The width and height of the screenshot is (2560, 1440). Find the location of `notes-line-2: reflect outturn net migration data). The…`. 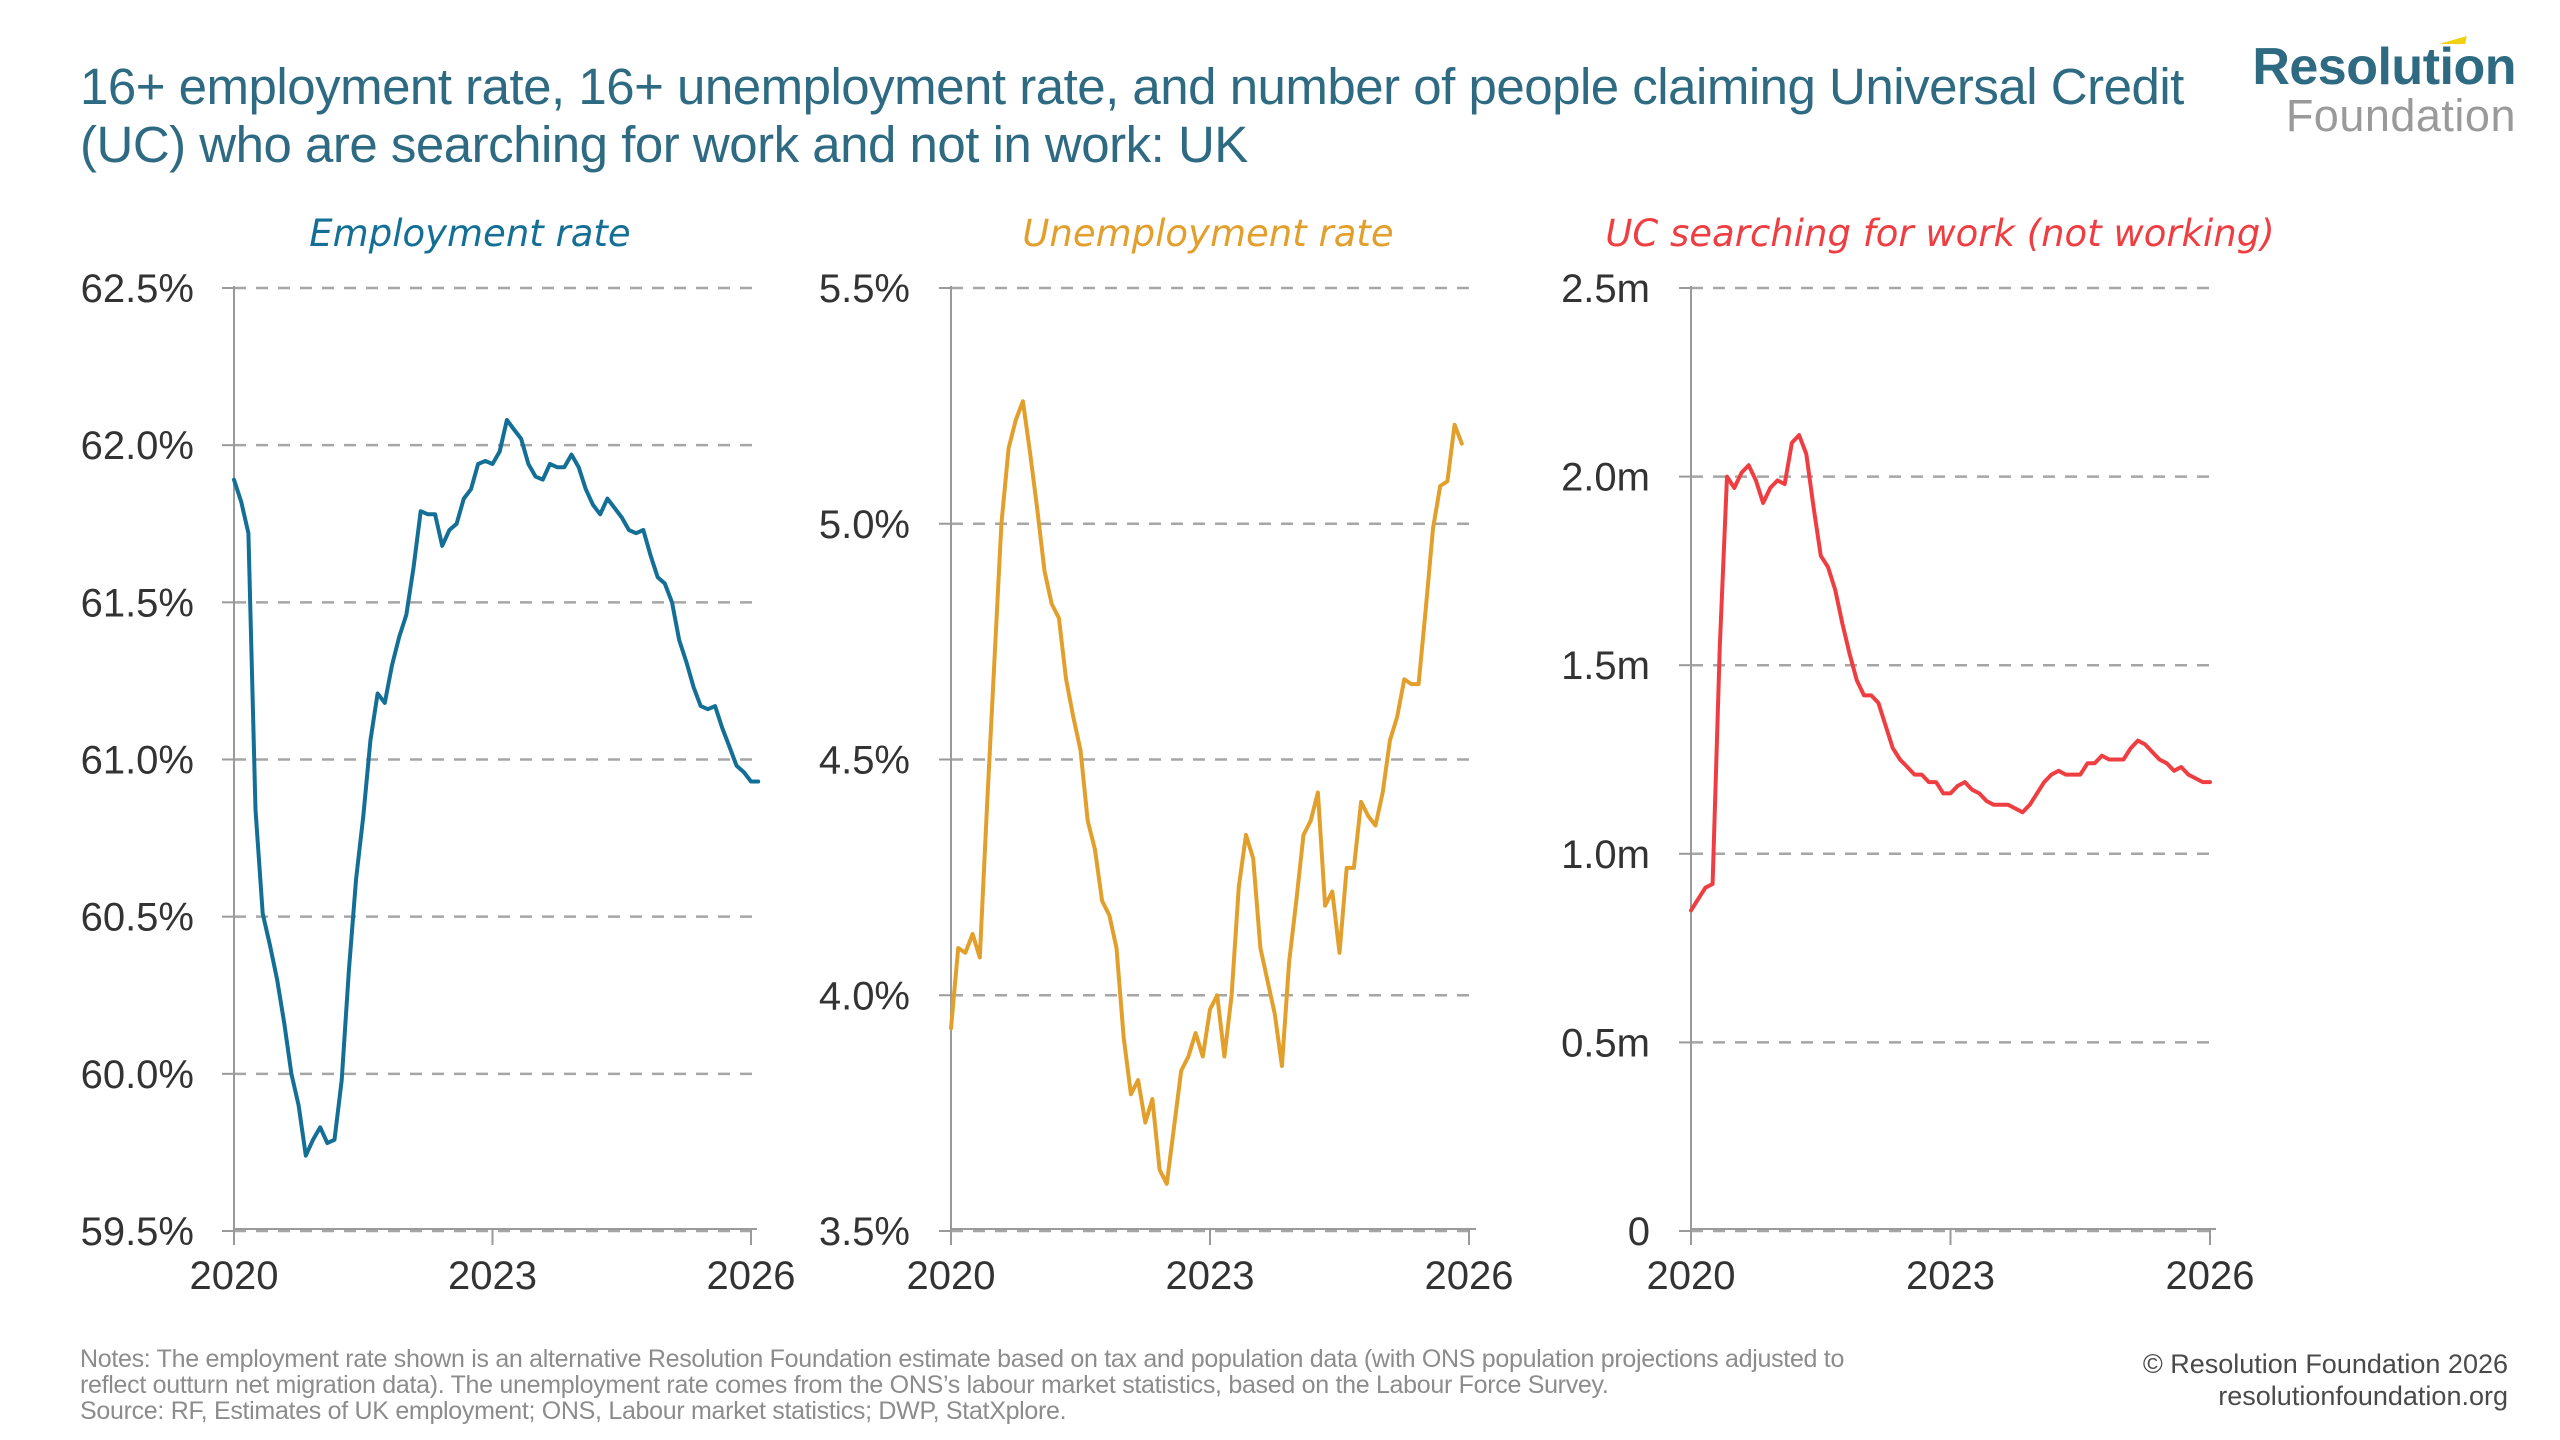

notes-line-2: reflect outturn net migration data). The… is located at coordinates (844, 1385).